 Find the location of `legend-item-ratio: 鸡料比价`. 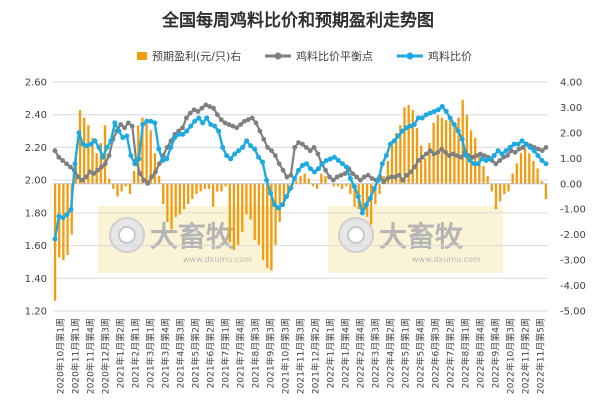

legend-item-ratio: 鸡料比价 is located at coordinates (434, 56).